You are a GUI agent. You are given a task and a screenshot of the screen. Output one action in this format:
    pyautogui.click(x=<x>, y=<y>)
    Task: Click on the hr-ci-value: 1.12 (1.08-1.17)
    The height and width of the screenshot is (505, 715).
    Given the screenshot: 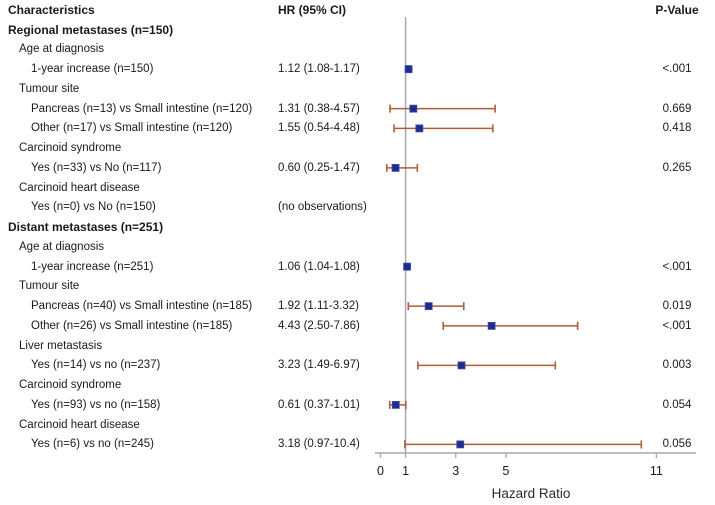 What is the action you would take?
    pyautogui.click(x=319, y=69)
    